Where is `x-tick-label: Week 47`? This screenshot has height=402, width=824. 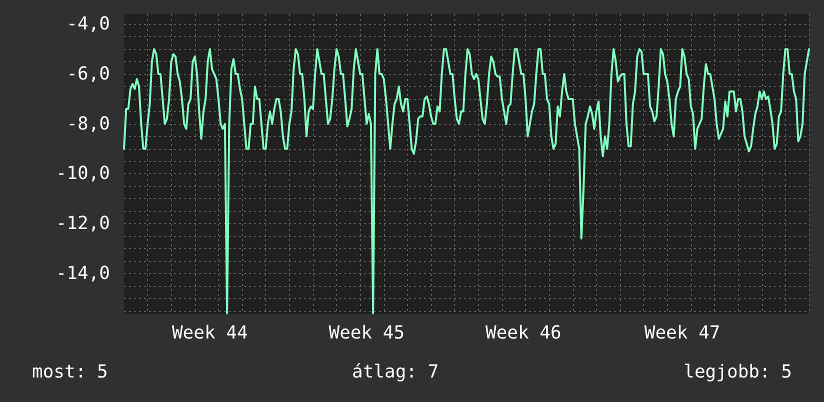
x-tick-label: Week 47 is located at coordinates (682, 333).